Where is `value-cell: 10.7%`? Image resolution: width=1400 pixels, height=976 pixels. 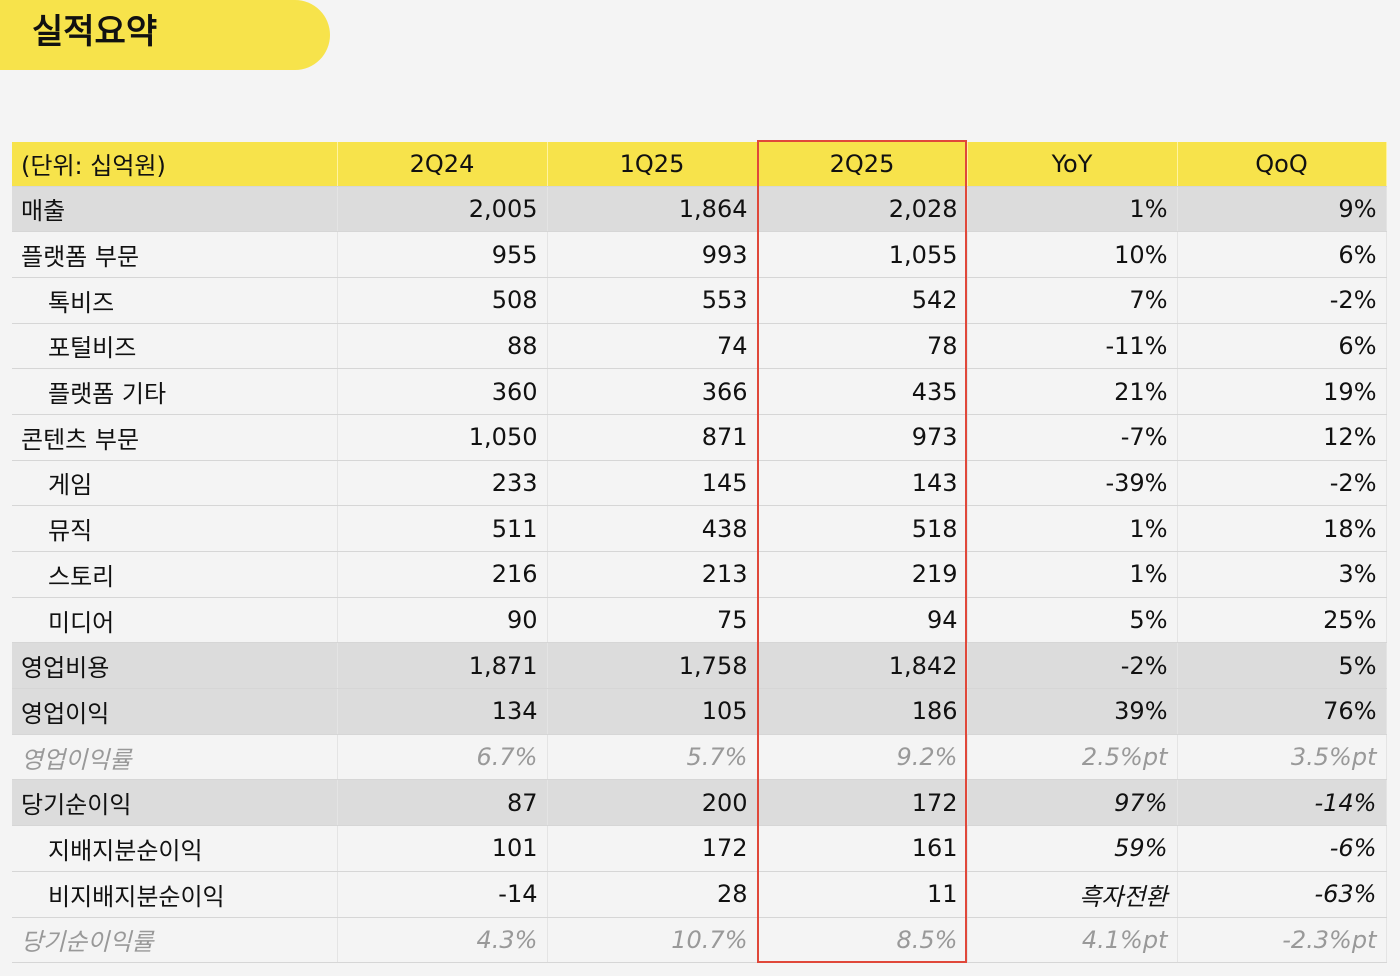
value-cell: 10.7% is located at coordinates (652, 940).